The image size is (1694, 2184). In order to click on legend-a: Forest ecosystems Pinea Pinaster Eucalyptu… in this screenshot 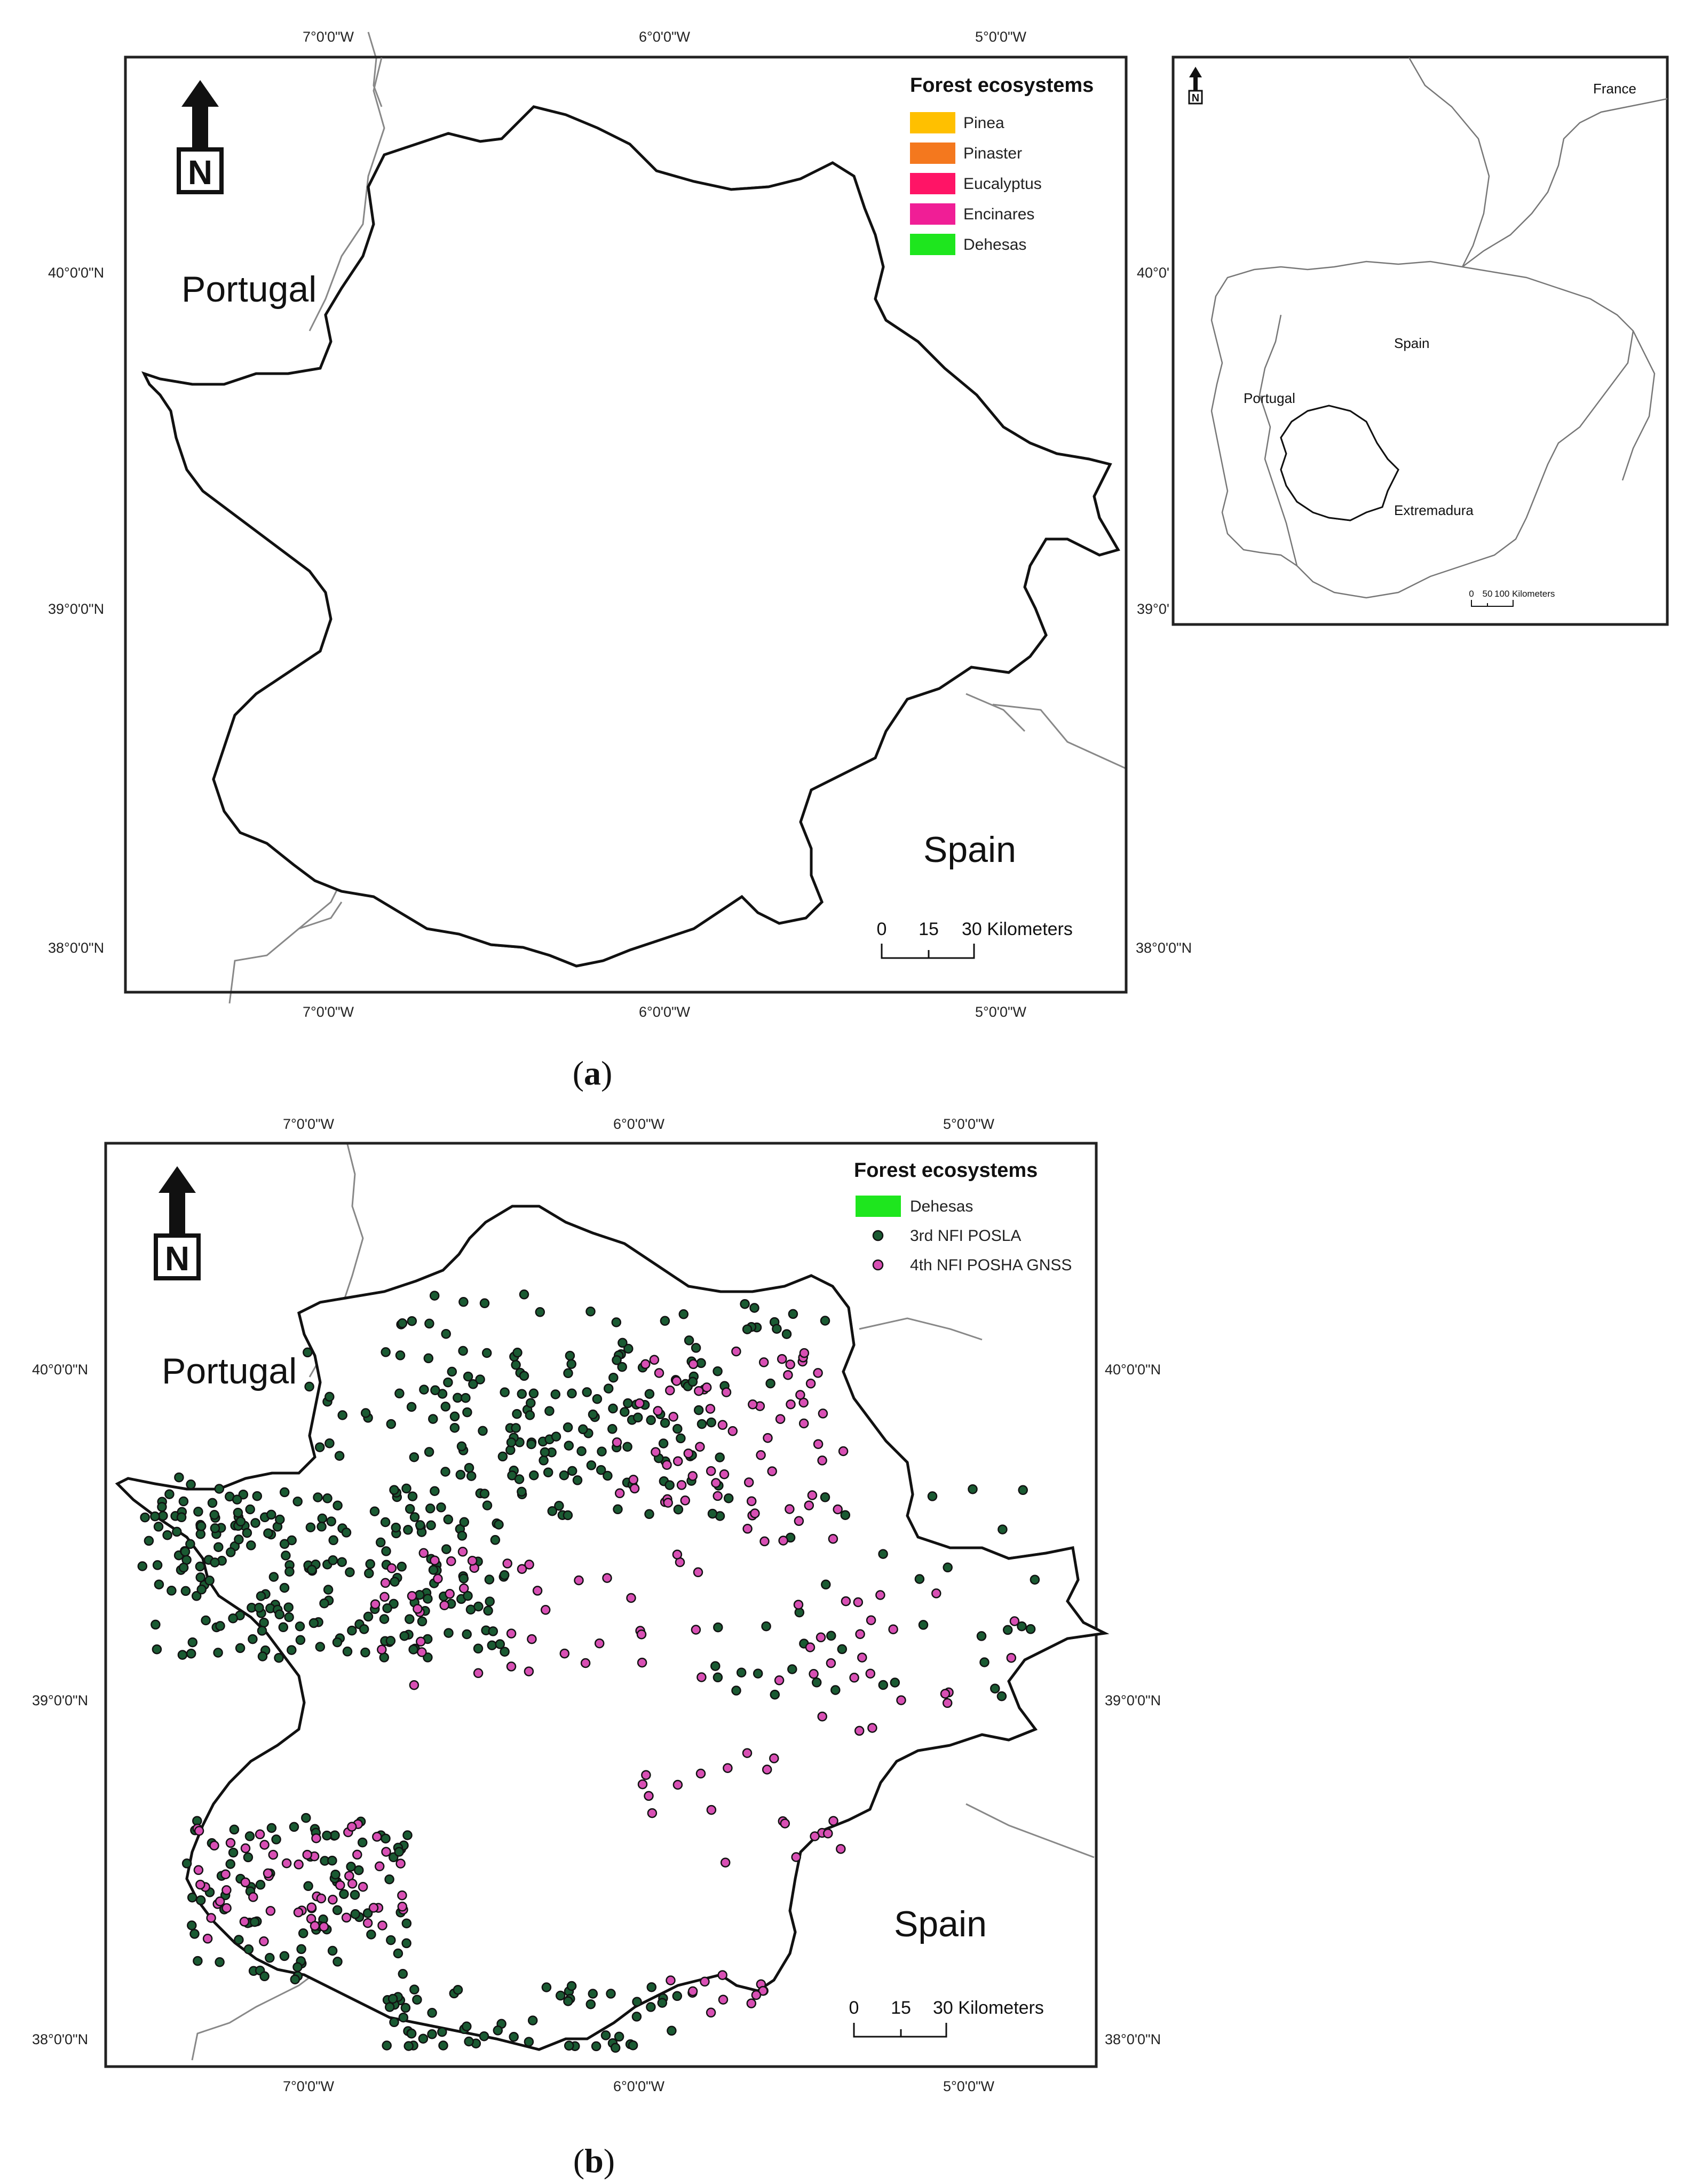, I will do `click(1002, 164)`.